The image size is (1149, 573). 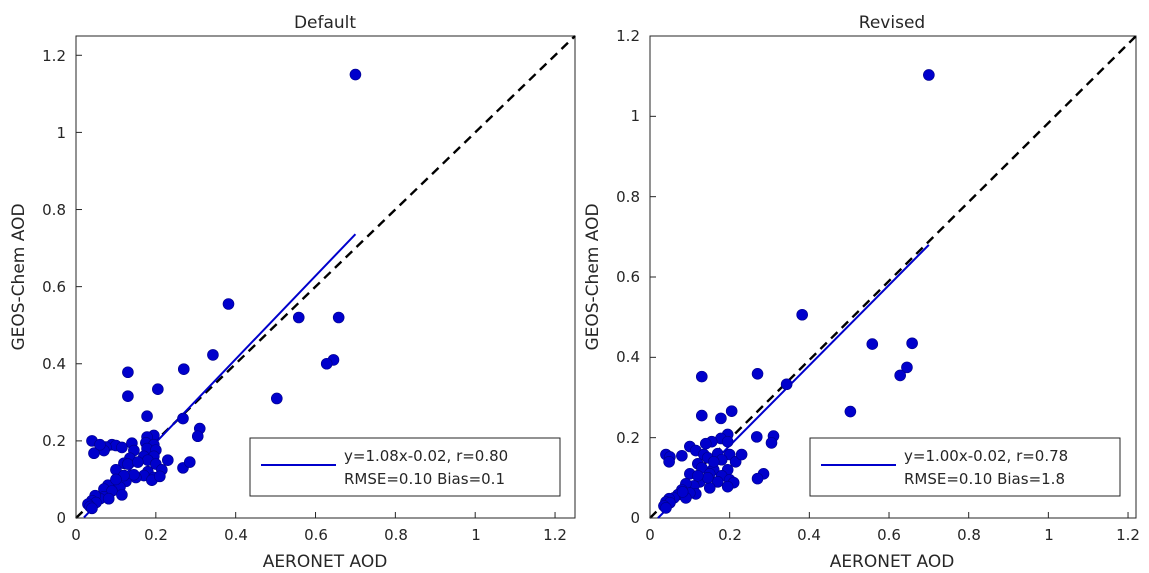 I want to click on chart-title: Revised, so click(x=892, y=23).